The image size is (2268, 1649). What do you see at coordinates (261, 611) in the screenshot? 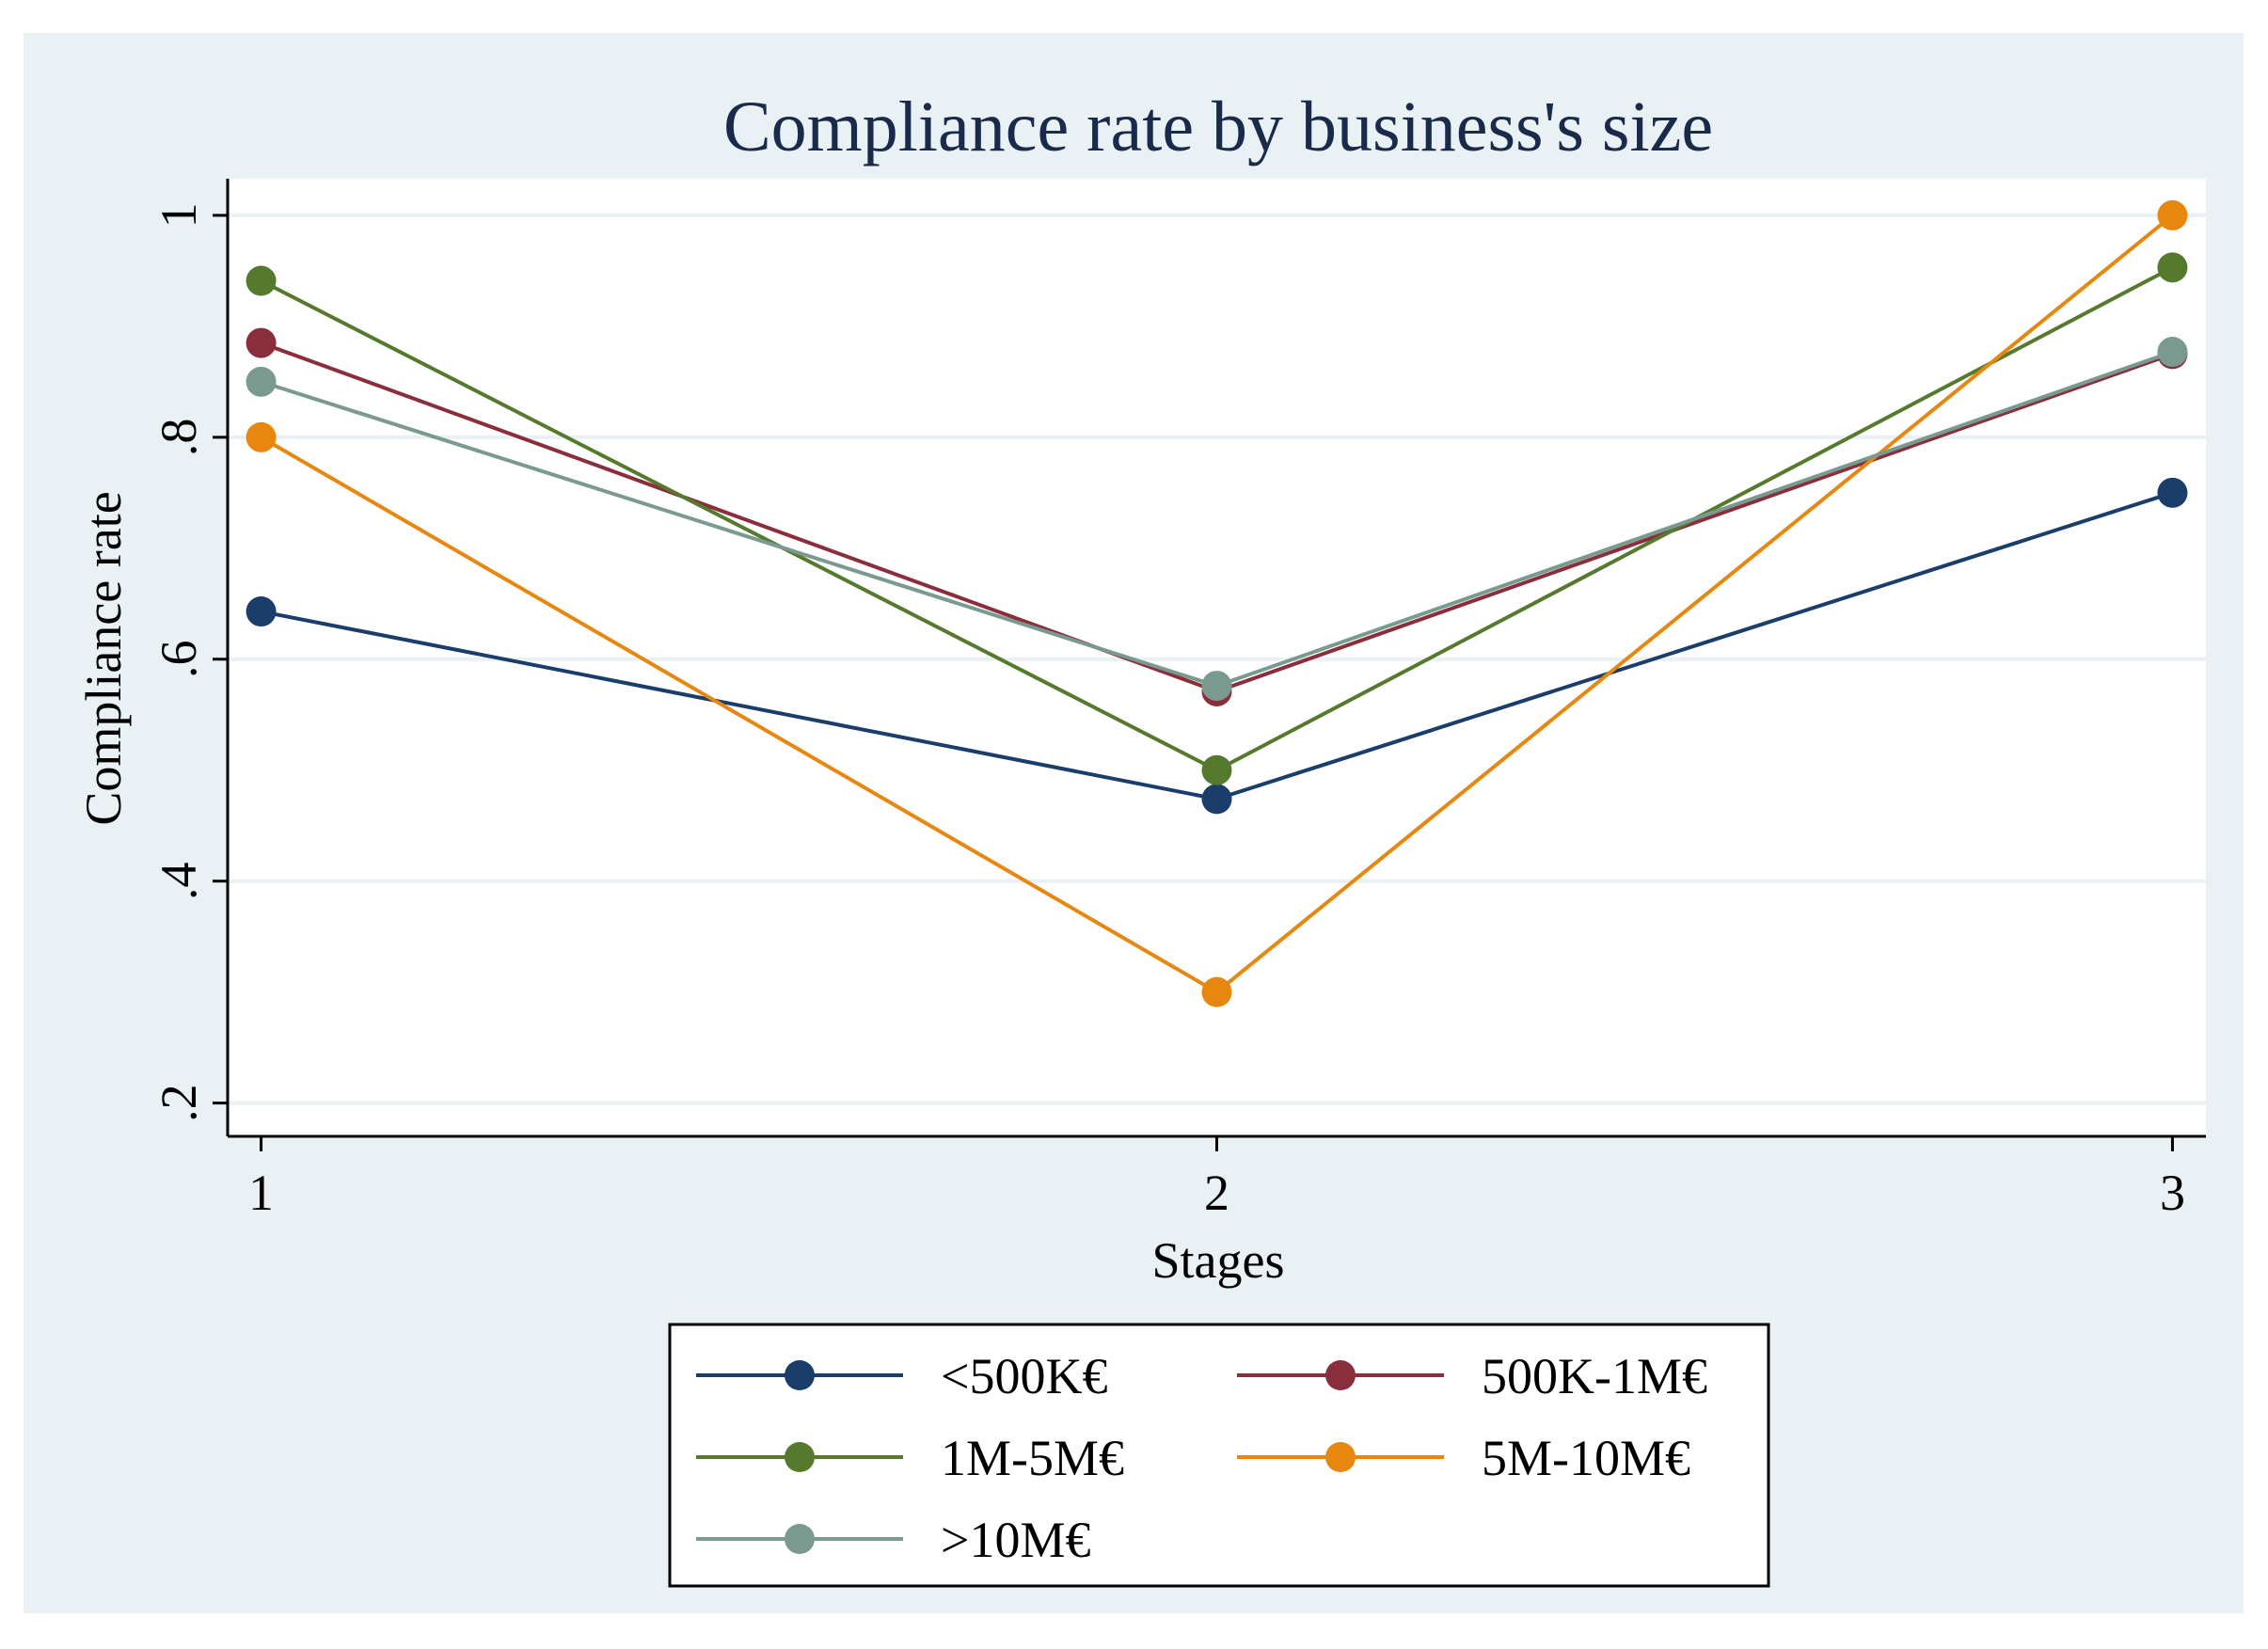
I see `data-point-s0-p0` at bounding box center [261, 611].